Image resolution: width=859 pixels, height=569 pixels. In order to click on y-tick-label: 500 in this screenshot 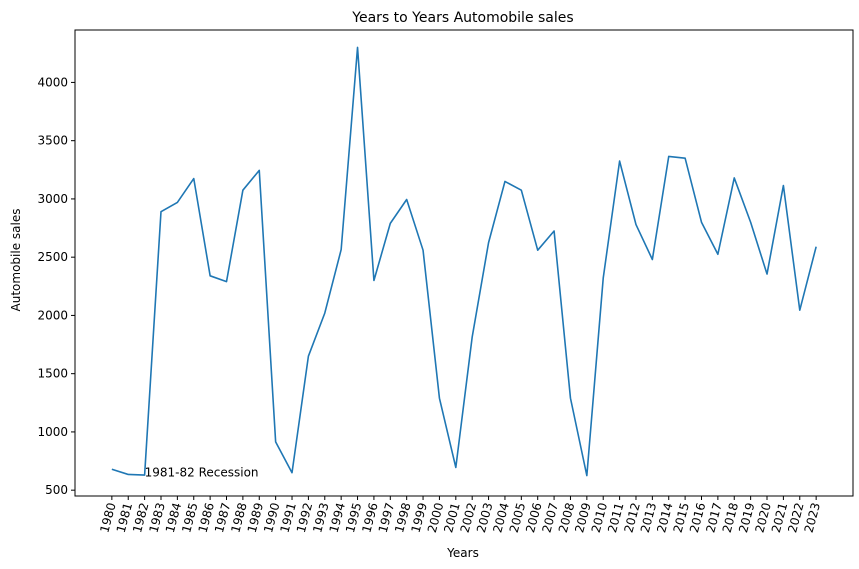, I will do `click(56, 490)`.